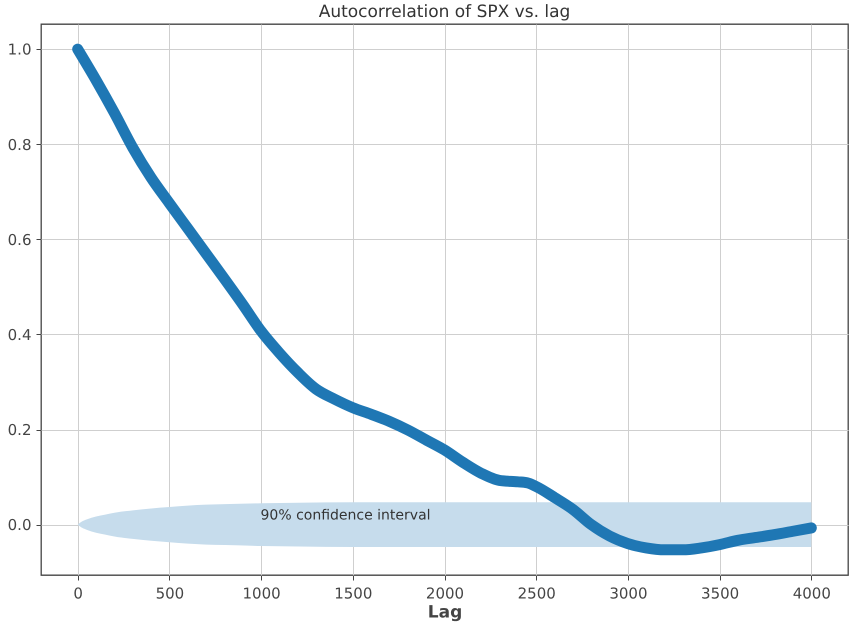  What do you see at coordinates (445, 593) in the screenshot?
I see `x-tick-label: 2000` at bounding box center [445, 593].